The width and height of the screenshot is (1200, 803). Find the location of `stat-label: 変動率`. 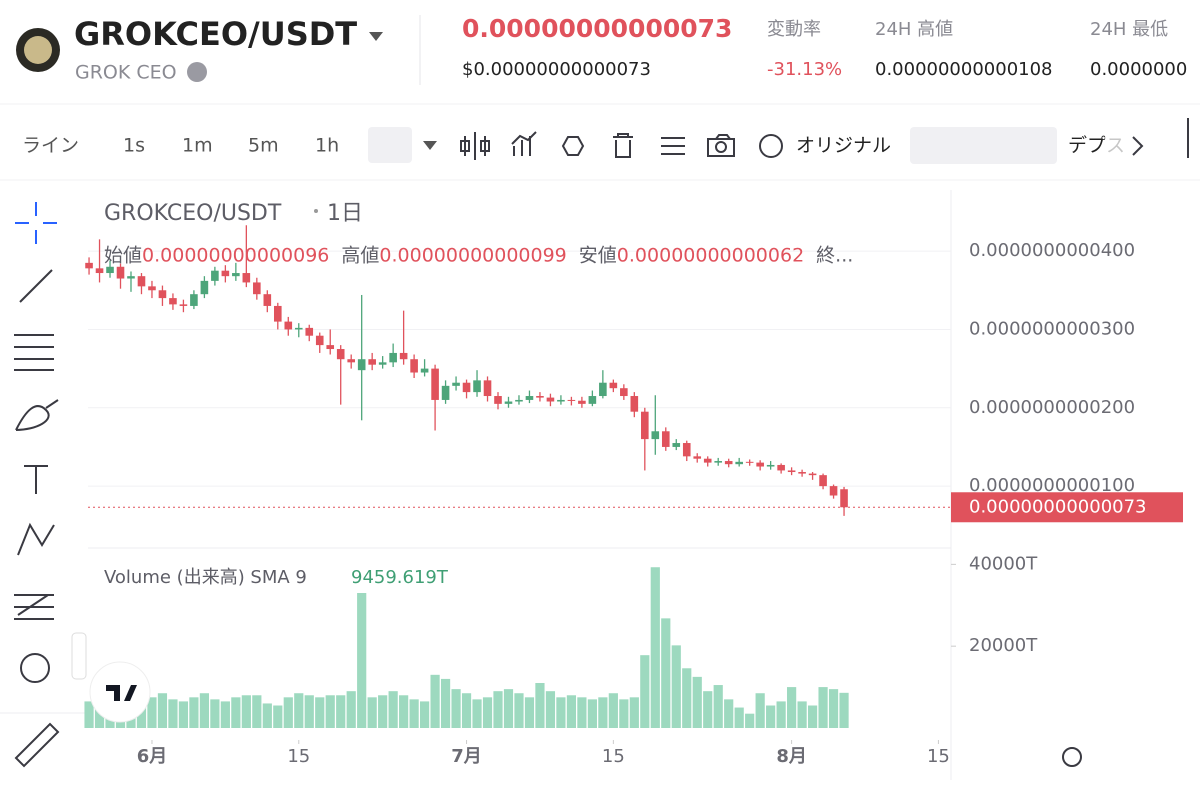

stat-label: 変動率 is located at coordinates (794, 29).